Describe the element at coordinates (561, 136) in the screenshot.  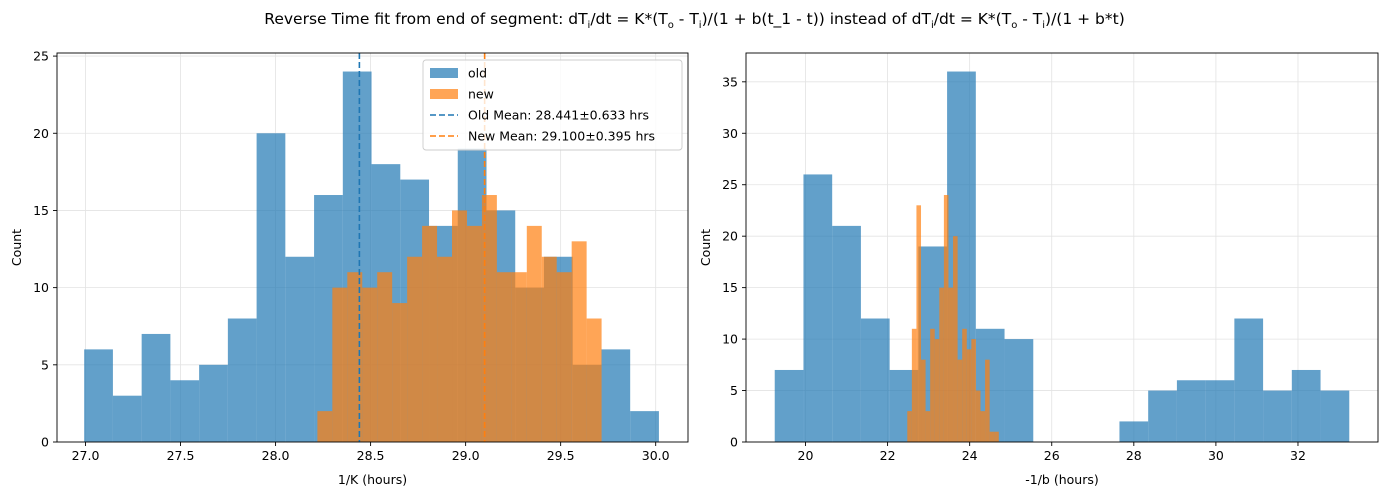
I see `legend-label: New Mean: 29.100±0.395 hrs` at that location.